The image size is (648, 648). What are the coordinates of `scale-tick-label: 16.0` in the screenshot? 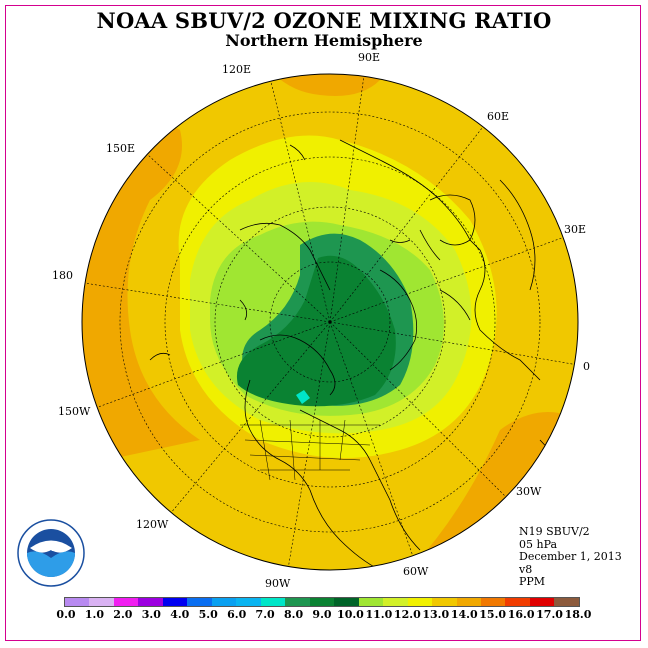 It's located at (521, 614).